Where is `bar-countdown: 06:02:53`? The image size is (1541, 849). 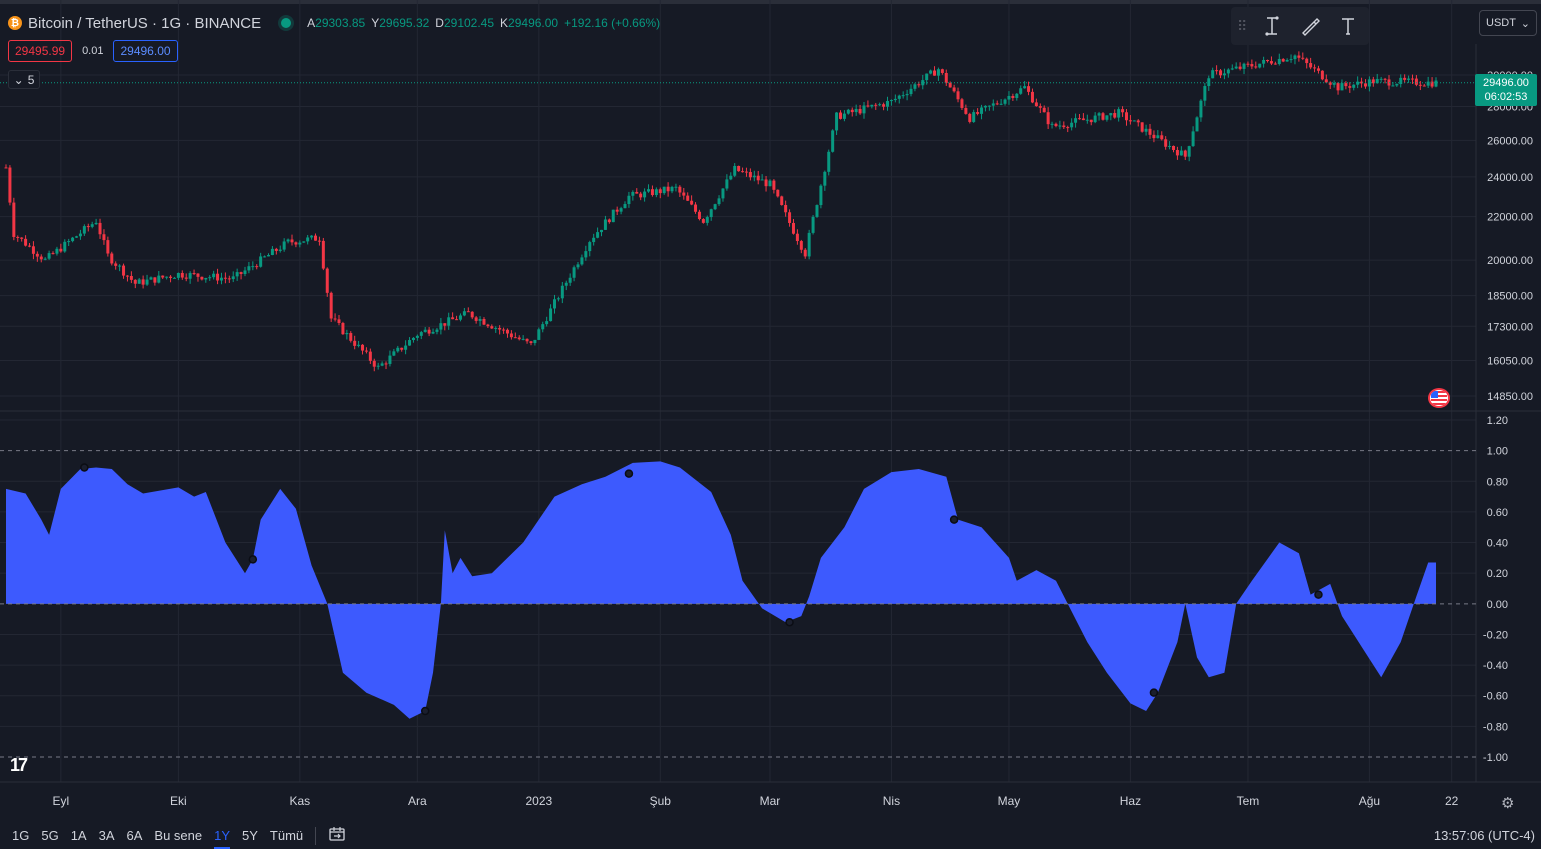 bar-countdown: 06:02:53 is located at coordinates (1506, 97).